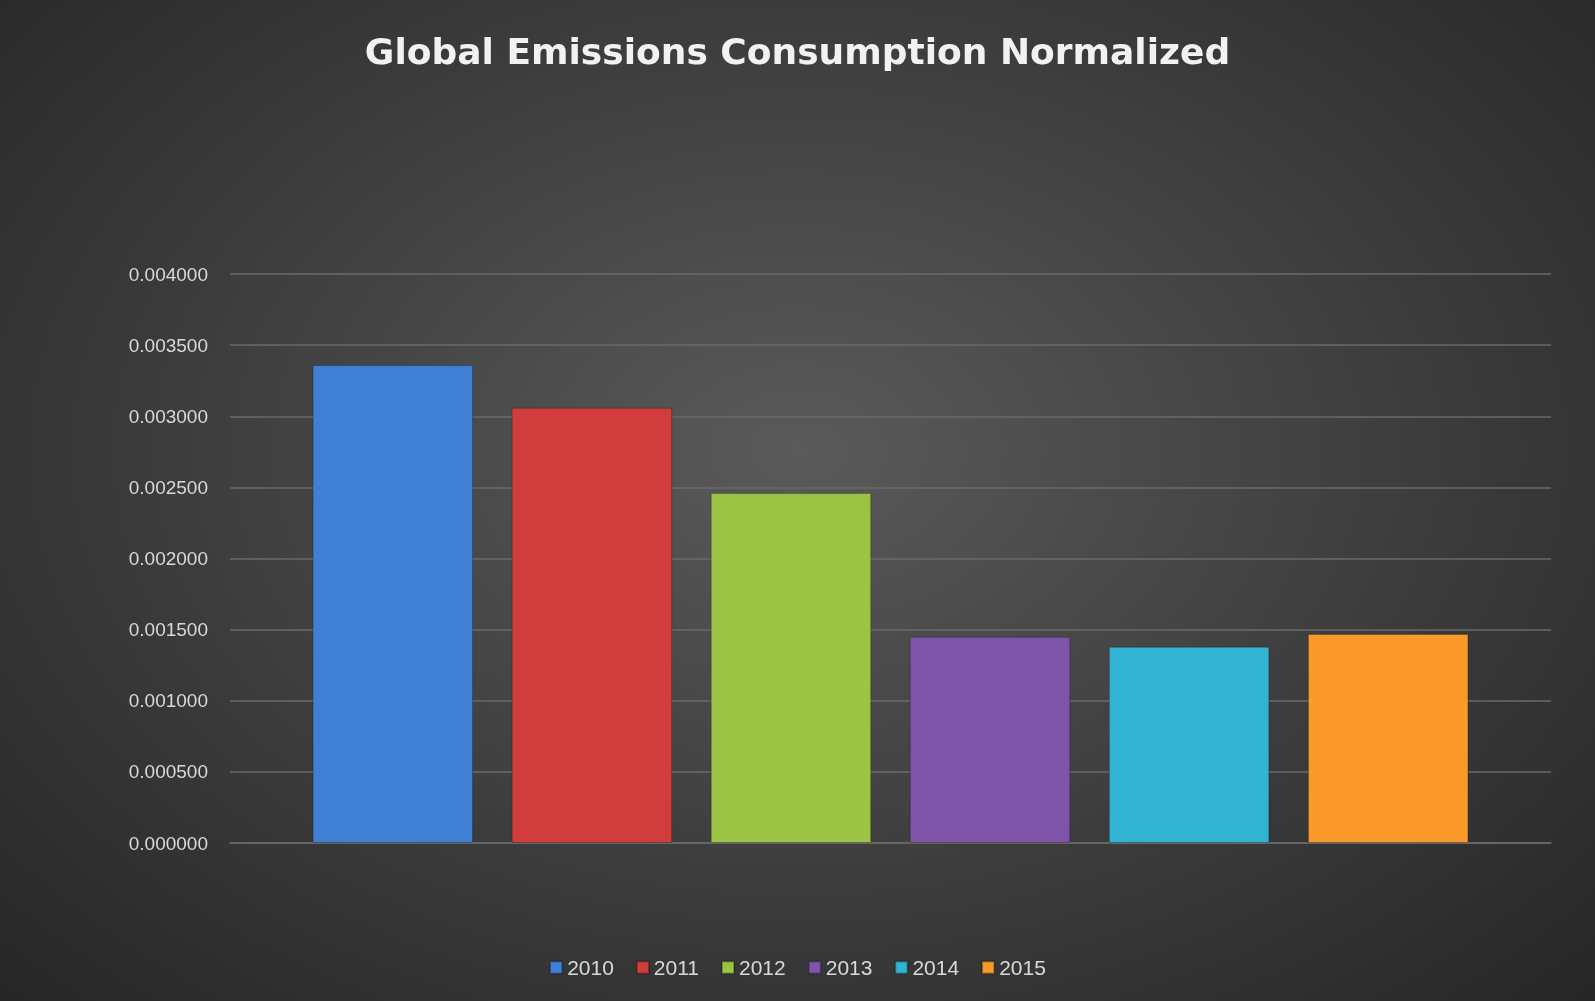  Describe the element at coordinates (168, 558) in the screenshot. I see `y-tick-label: 0.002000` at that location.